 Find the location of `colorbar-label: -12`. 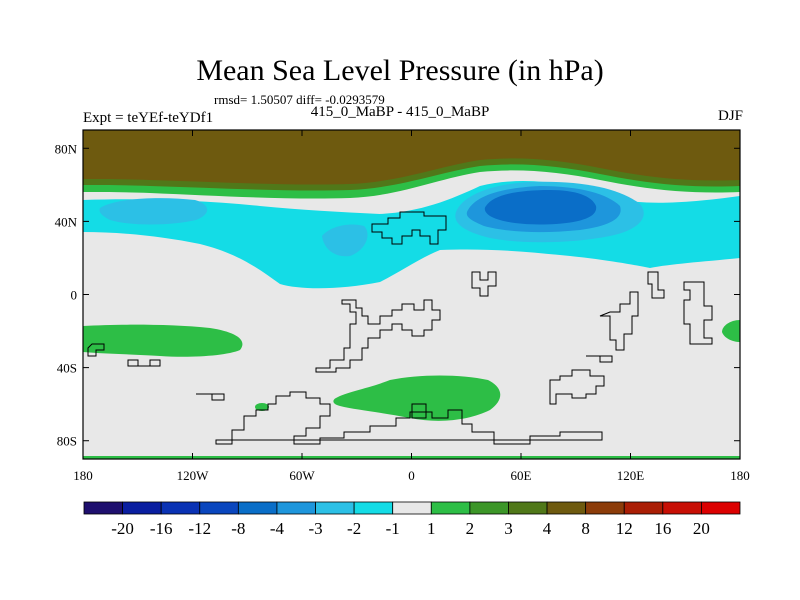

colorbar-label: -12 is located at coordinates (199, 528).